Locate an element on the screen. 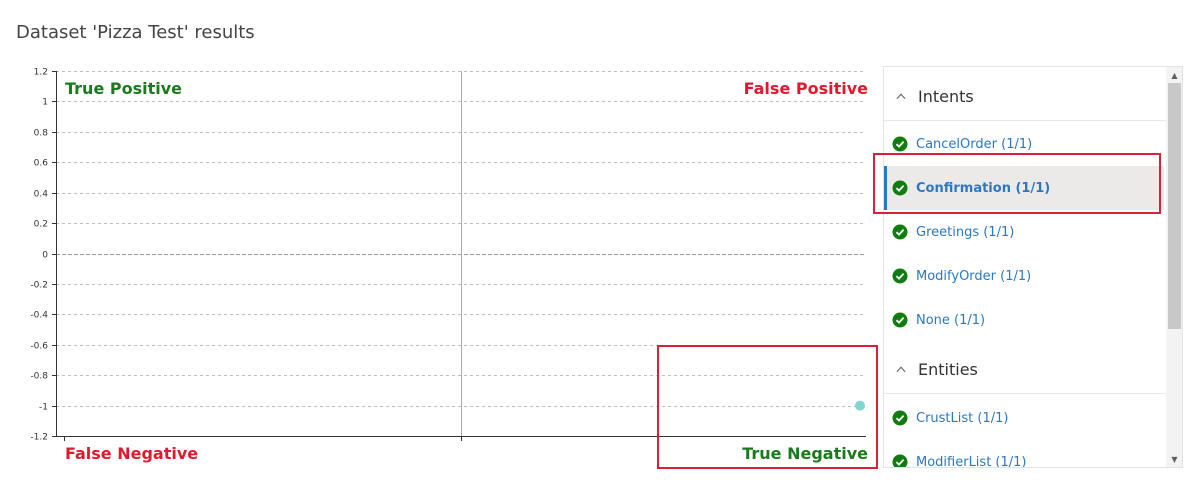  entity-item-label: CrustList (1/1) is located at coordinates (962, 418).